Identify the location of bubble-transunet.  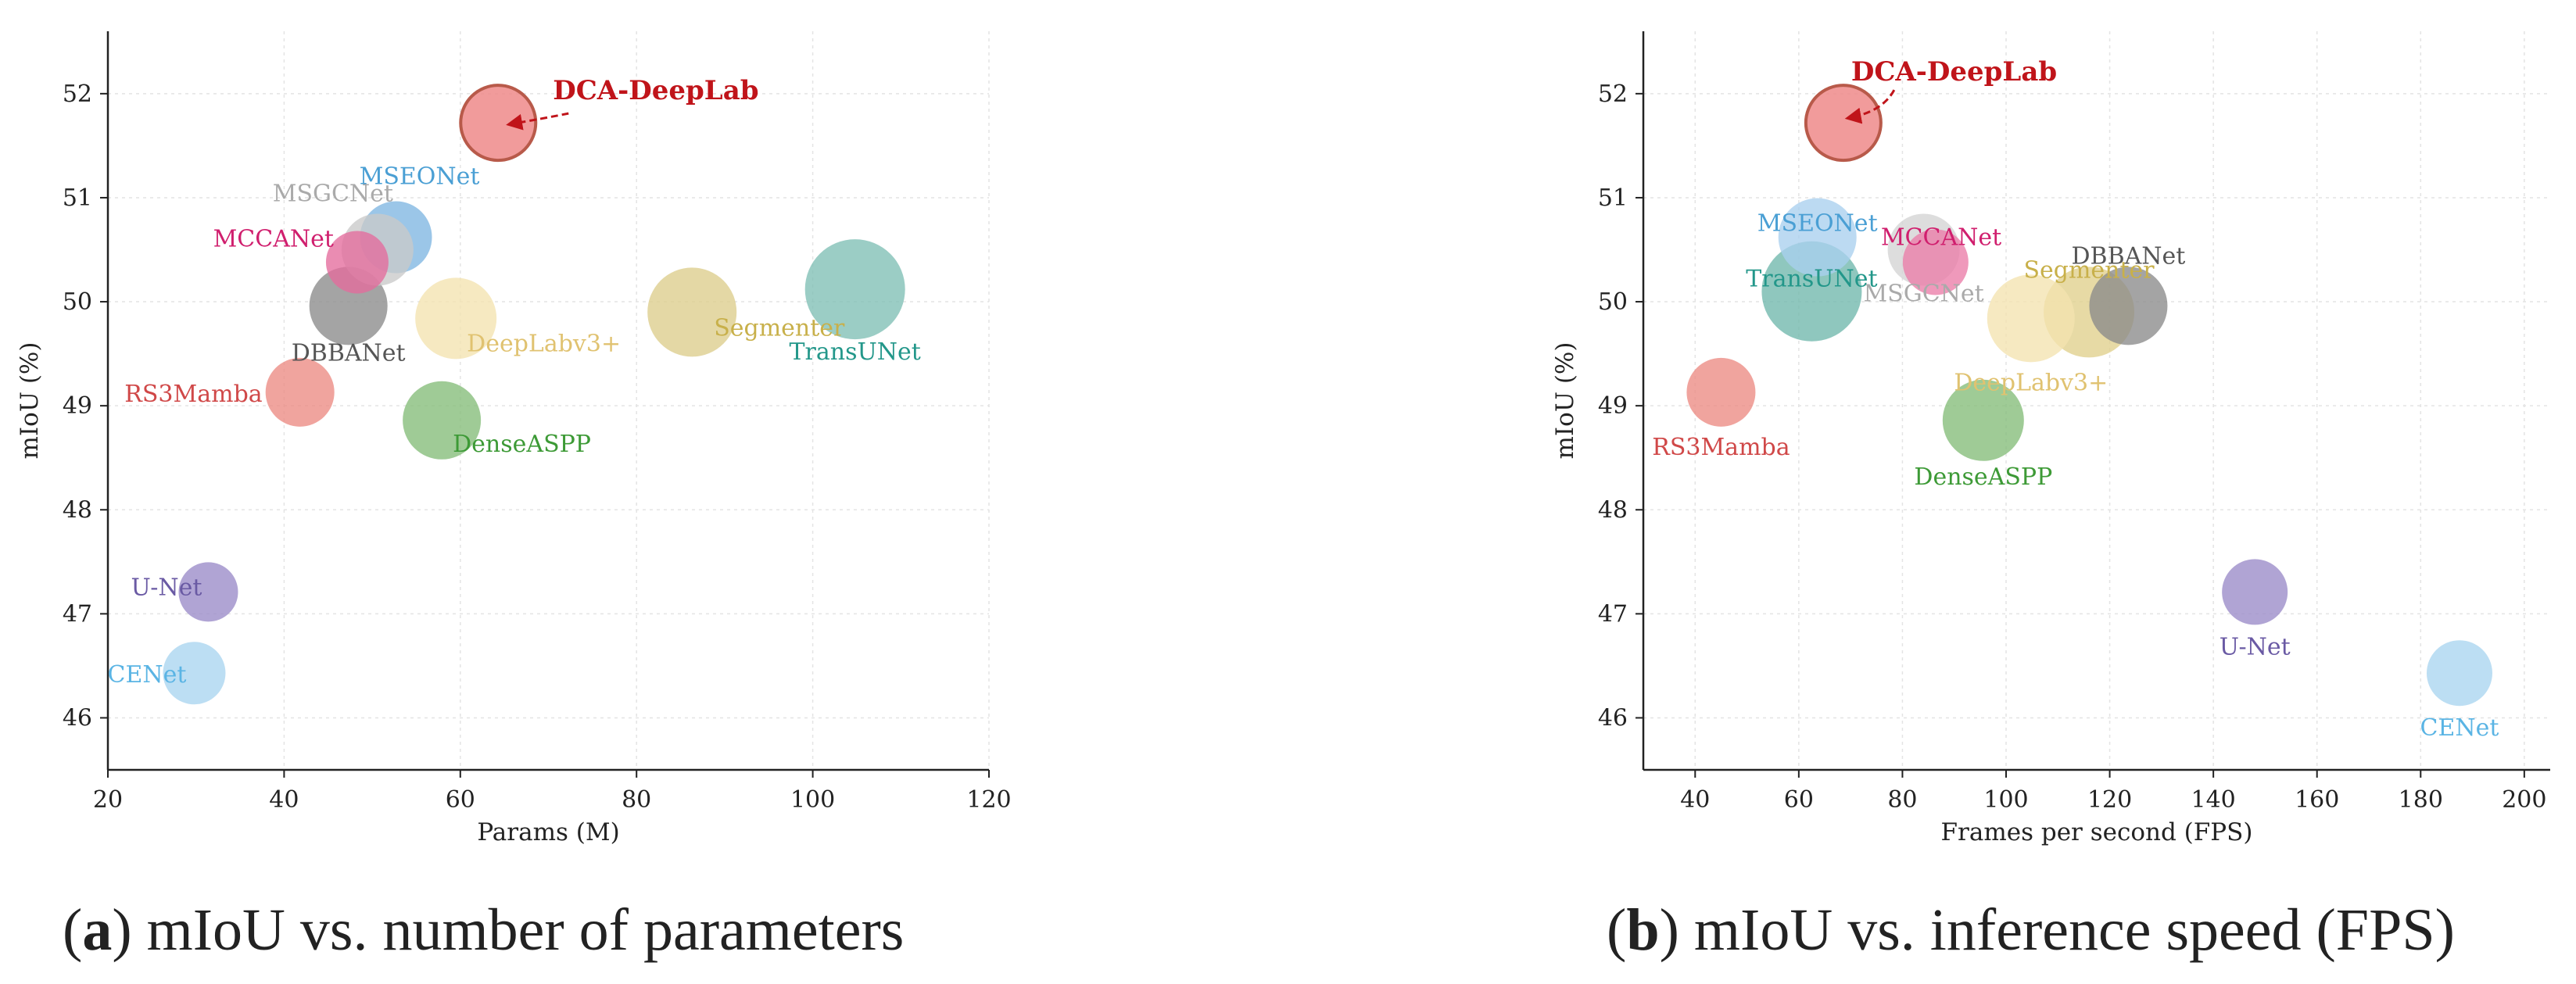
(854, 290).